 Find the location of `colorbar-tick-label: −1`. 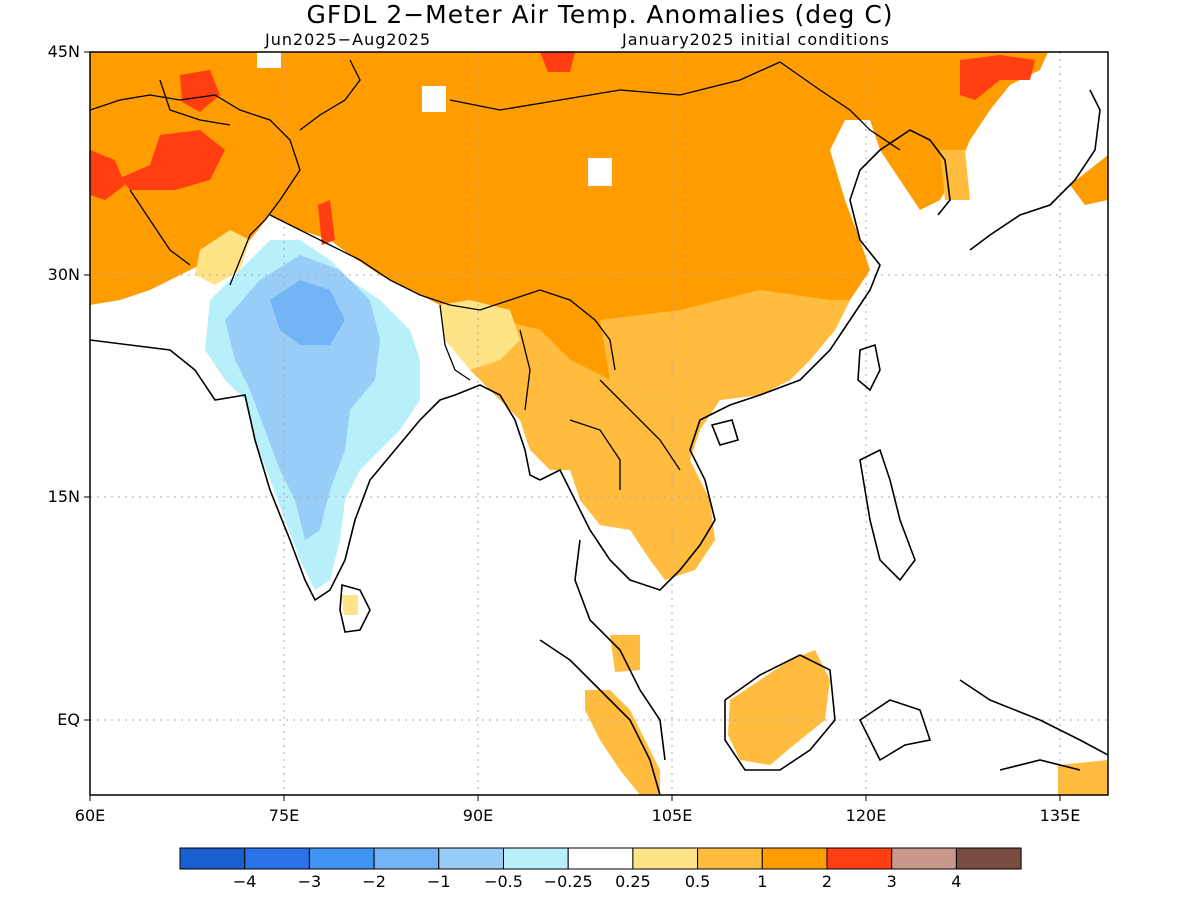

colorbar-tick-label: −1 is located at coordinates (439, 881).